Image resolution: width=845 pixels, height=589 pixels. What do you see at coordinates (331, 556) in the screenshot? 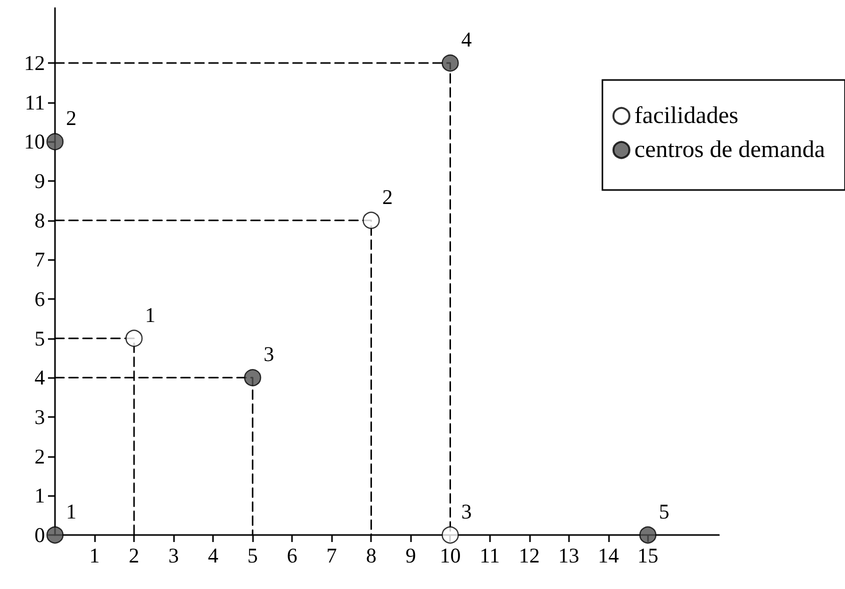
I see `x-tick-label: 7` at bounding box center [331, 556].